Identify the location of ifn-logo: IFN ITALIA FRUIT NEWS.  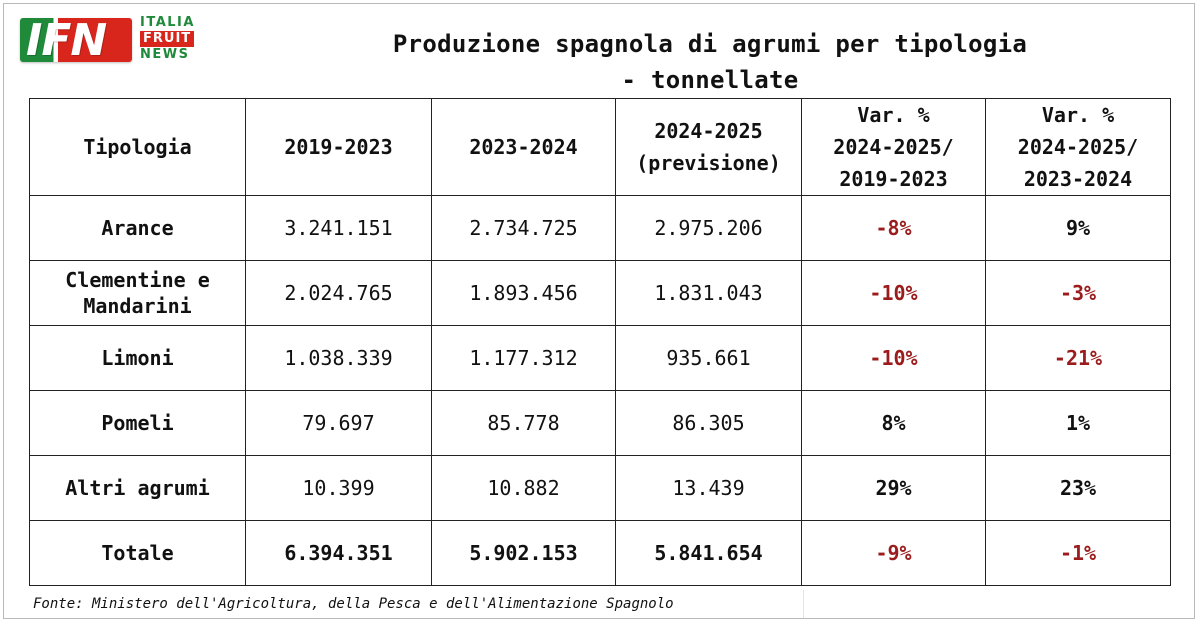
(120, 41).